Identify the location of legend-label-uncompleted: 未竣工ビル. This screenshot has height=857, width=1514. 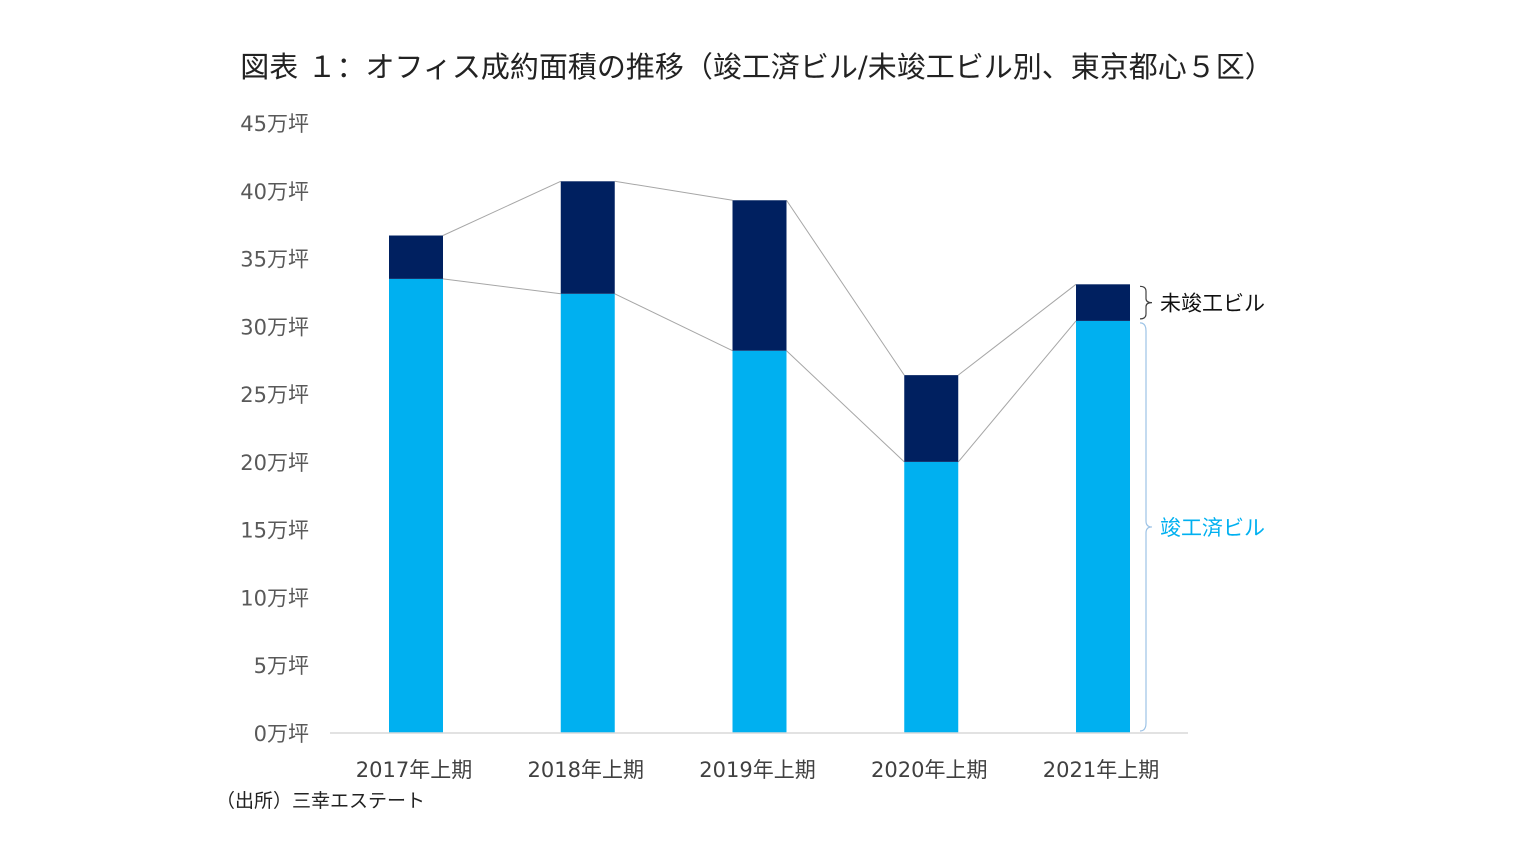
(1212, 304).